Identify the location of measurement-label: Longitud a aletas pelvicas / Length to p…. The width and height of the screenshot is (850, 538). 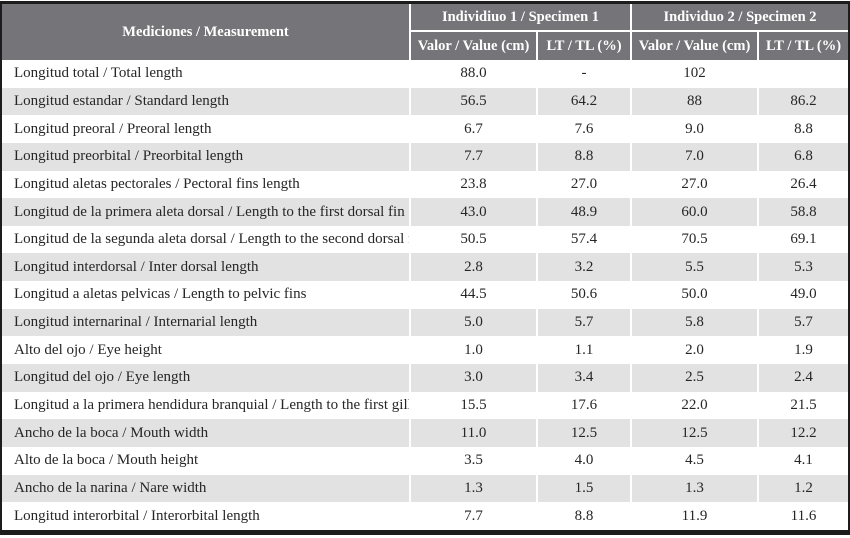
(206, 295).